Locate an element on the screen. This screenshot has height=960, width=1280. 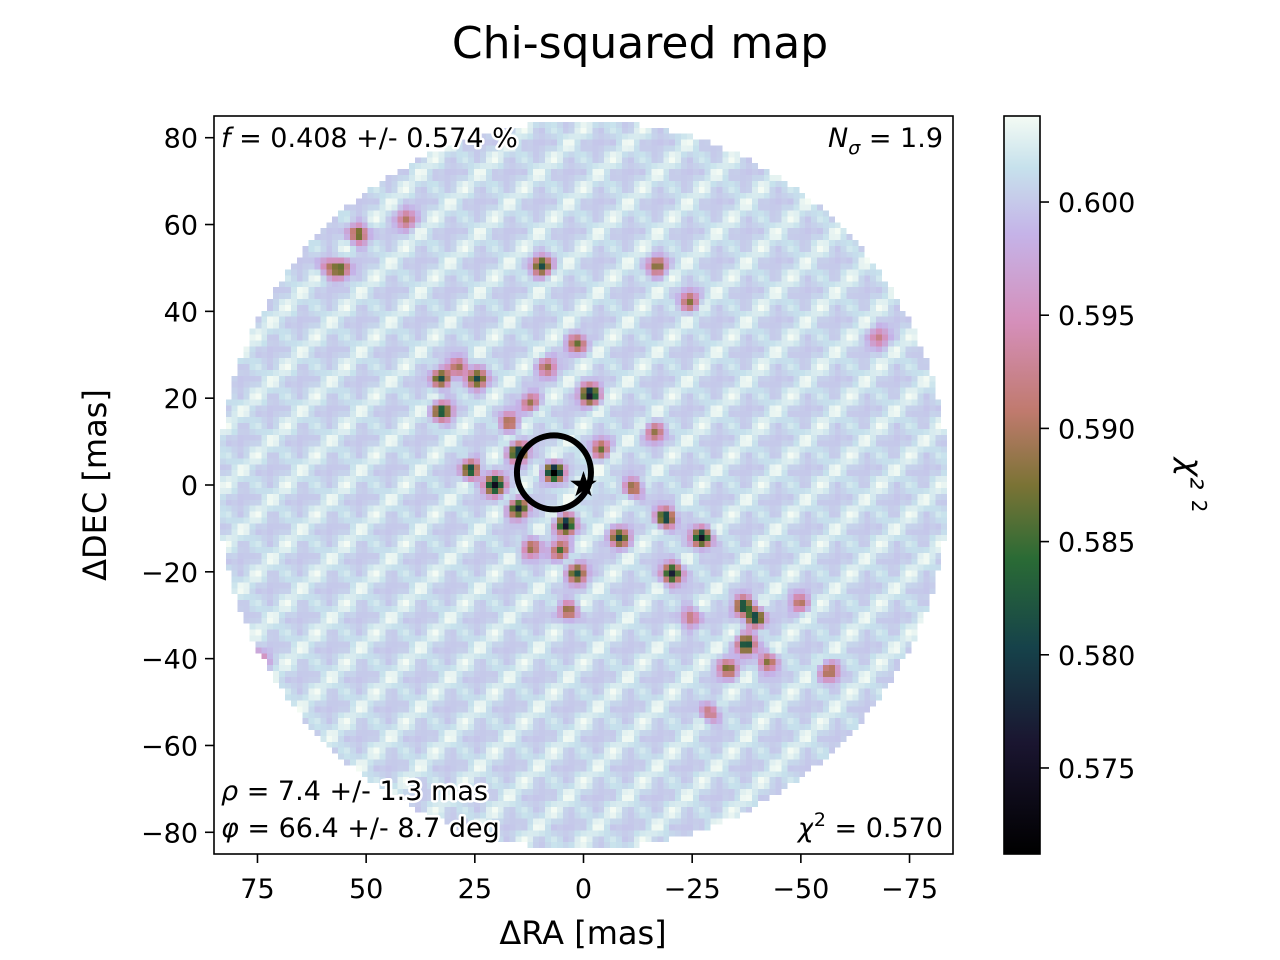
contrast-value: = 0.408 +/- 0.574 % is located at coordinates (374, 138).